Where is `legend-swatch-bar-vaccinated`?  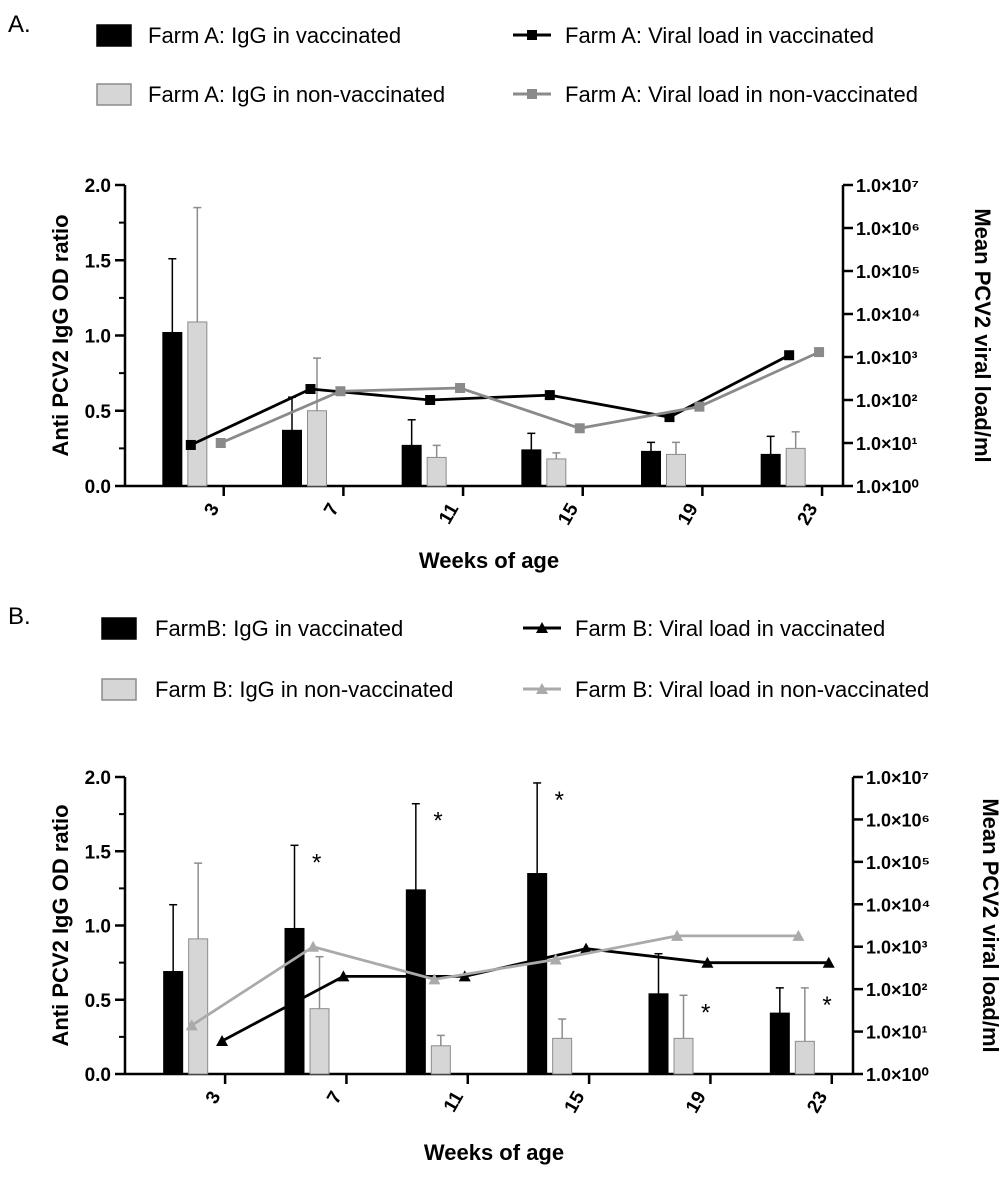
legend-swatch-bar-vaccinated is located at coordinates (114, 35).